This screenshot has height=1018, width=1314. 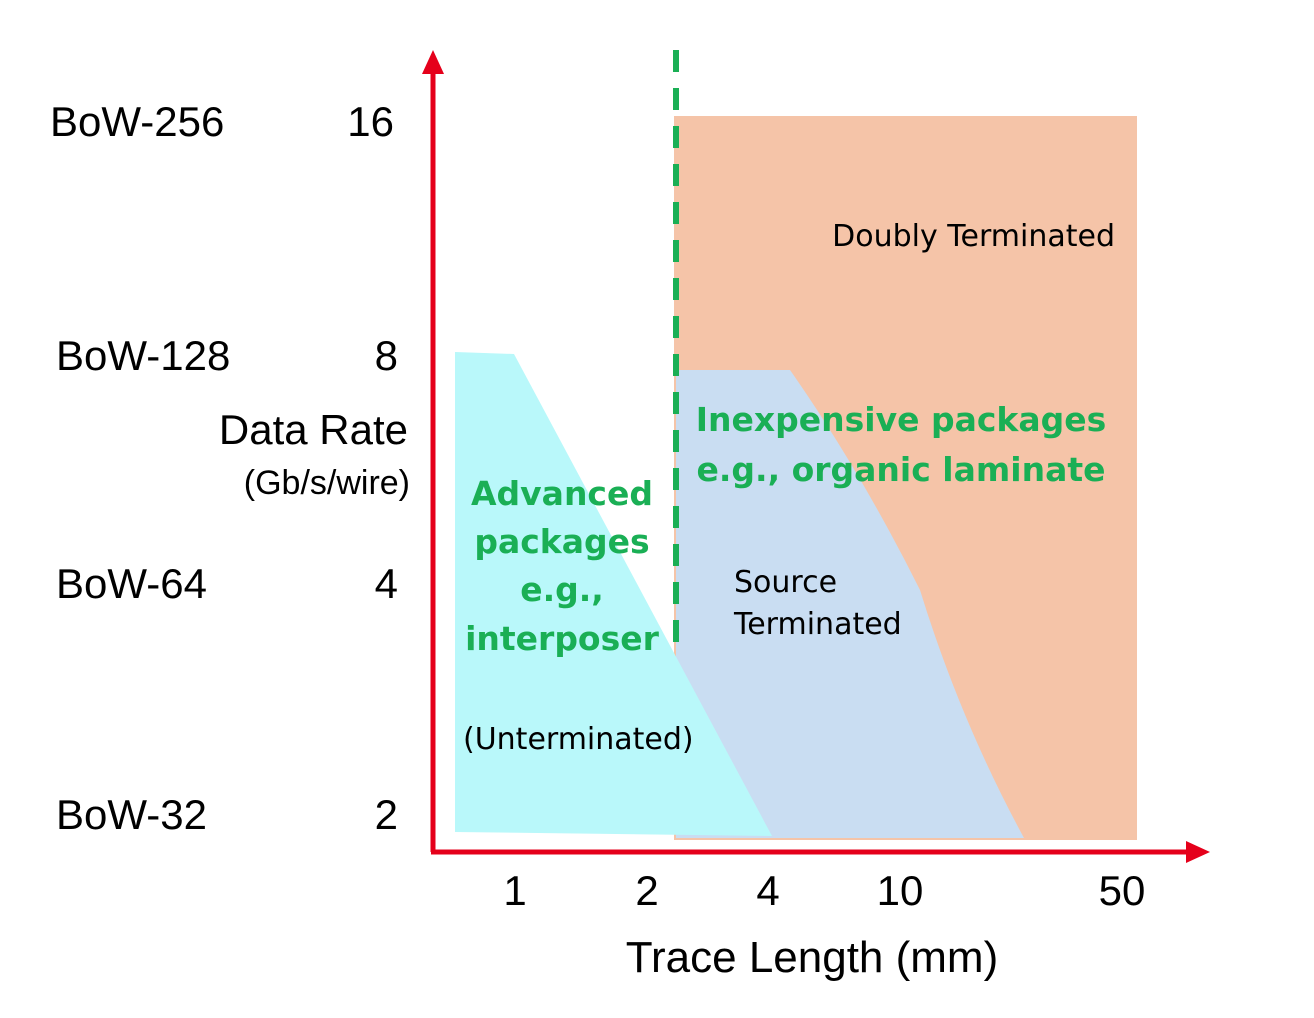 What do you see at coordinates (900, 890) in the screenshot?
I see `x-tick-label: 10` at bounding box center [900, 890].